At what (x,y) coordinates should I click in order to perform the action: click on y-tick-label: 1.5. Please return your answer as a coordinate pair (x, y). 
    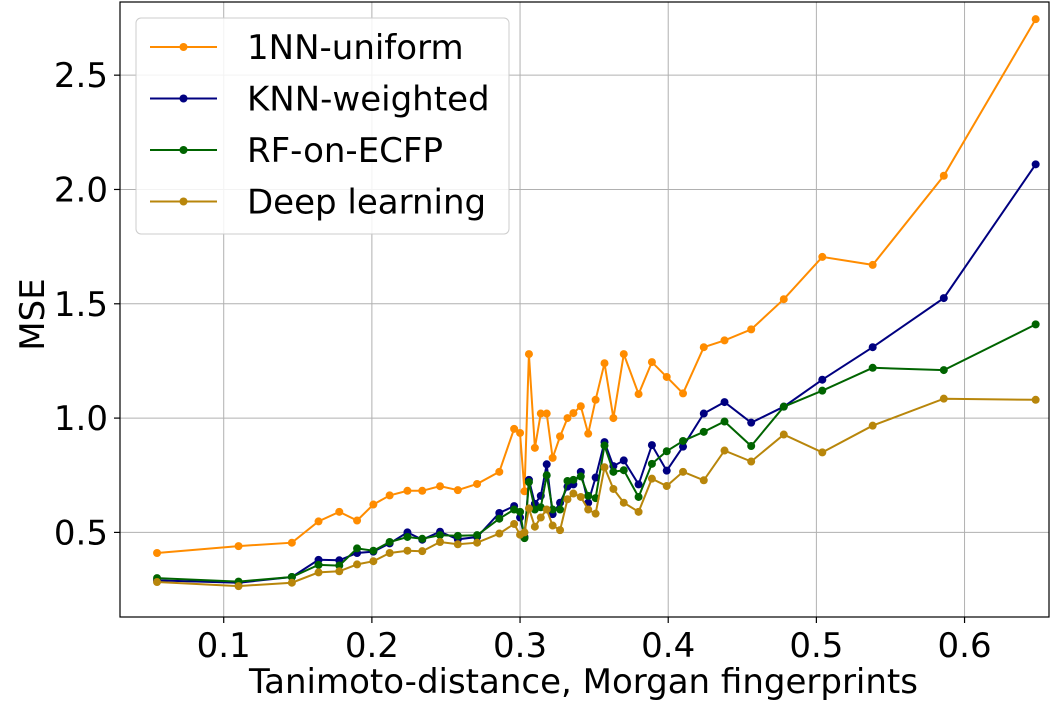
    Looking at the image, I should click on (81, 305).